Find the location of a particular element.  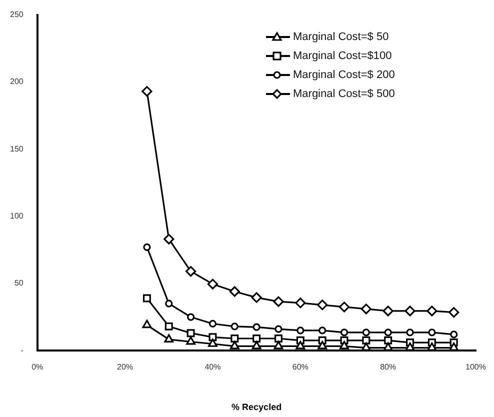

y-tick-label: 50 is located at coordinates (19, 283).